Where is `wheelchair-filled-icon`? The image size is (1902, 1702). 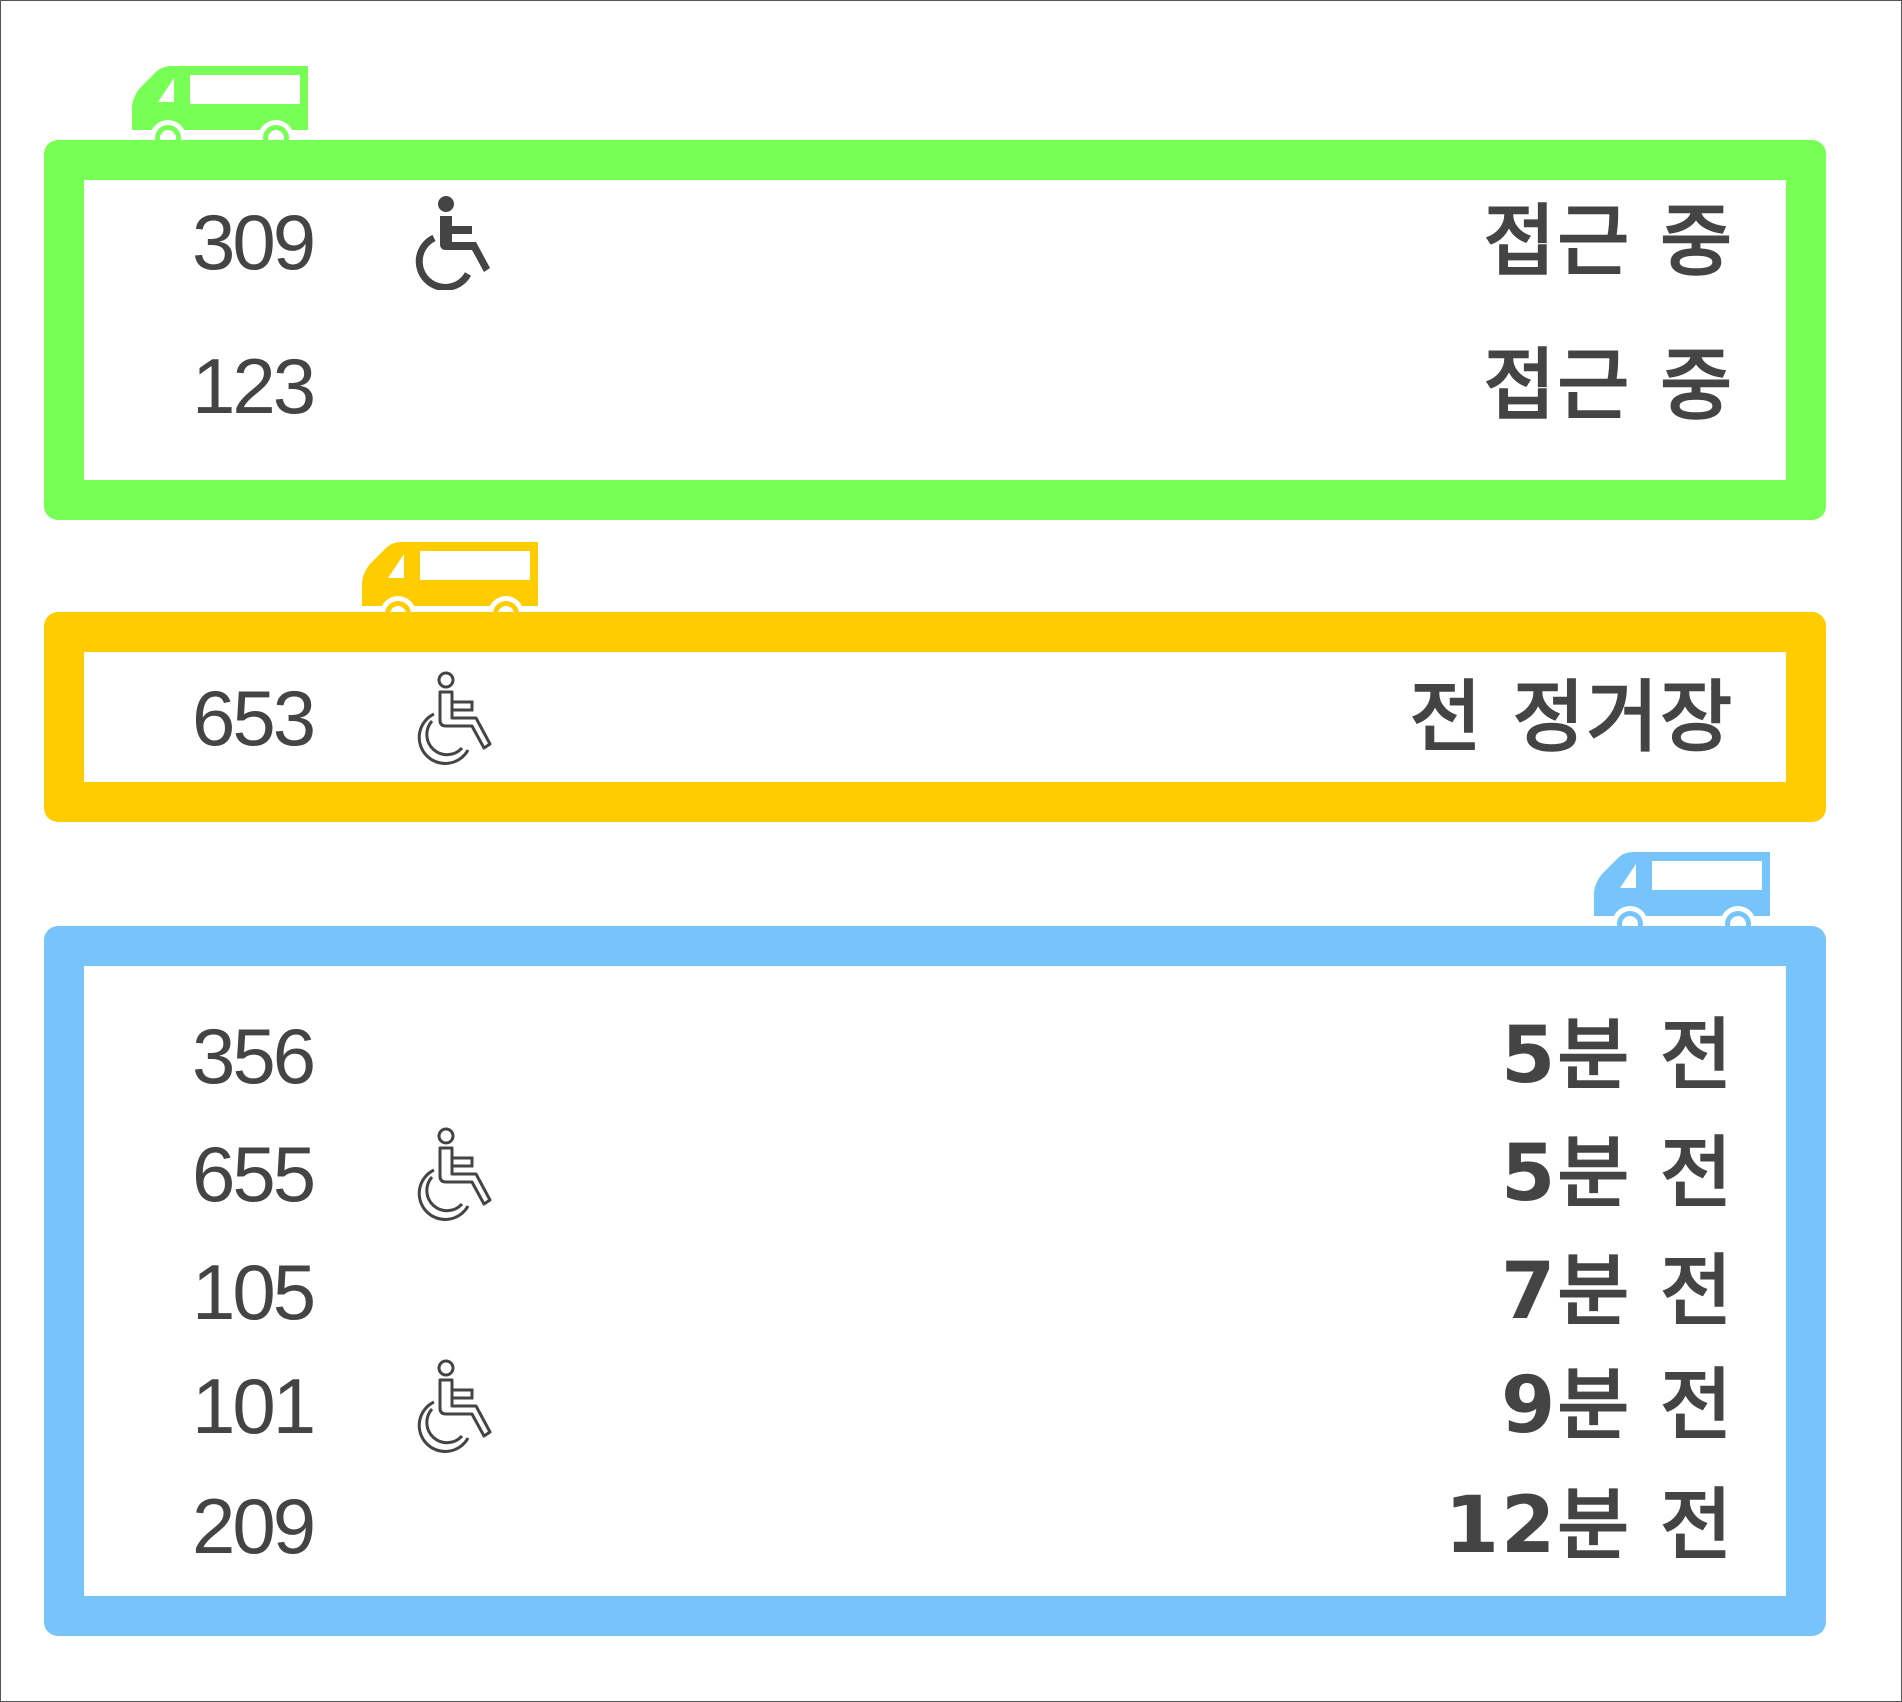 wheelchair-filled-icon is located at coordinates (452, 243).